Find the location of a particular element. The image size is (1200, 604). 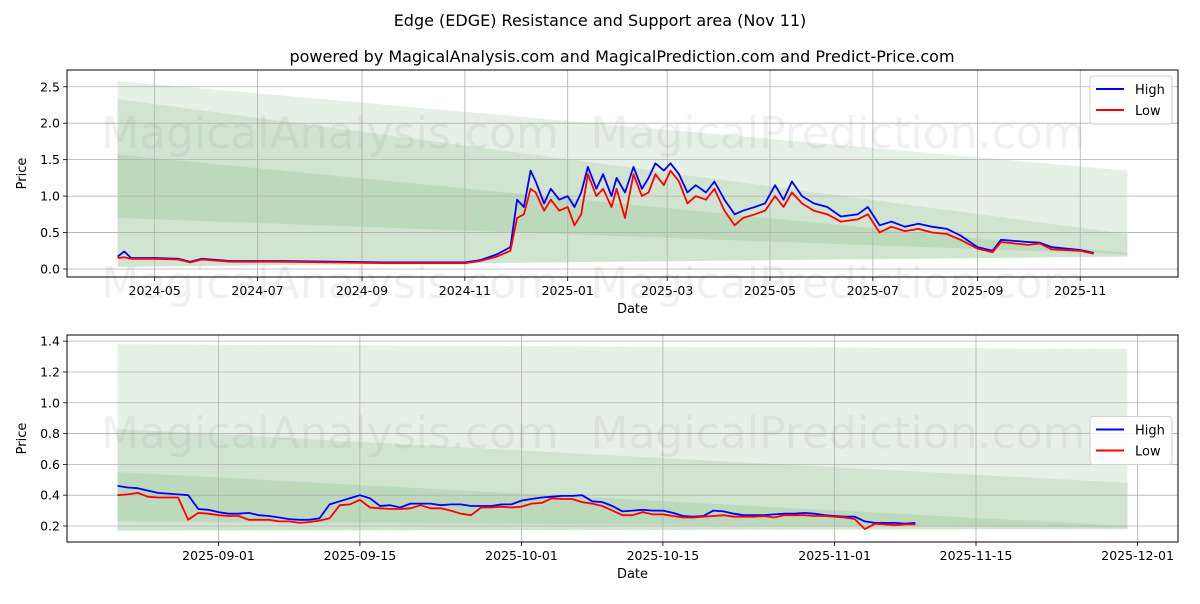

y-tick-label: 0.0 is located at coordinates (50, 268).